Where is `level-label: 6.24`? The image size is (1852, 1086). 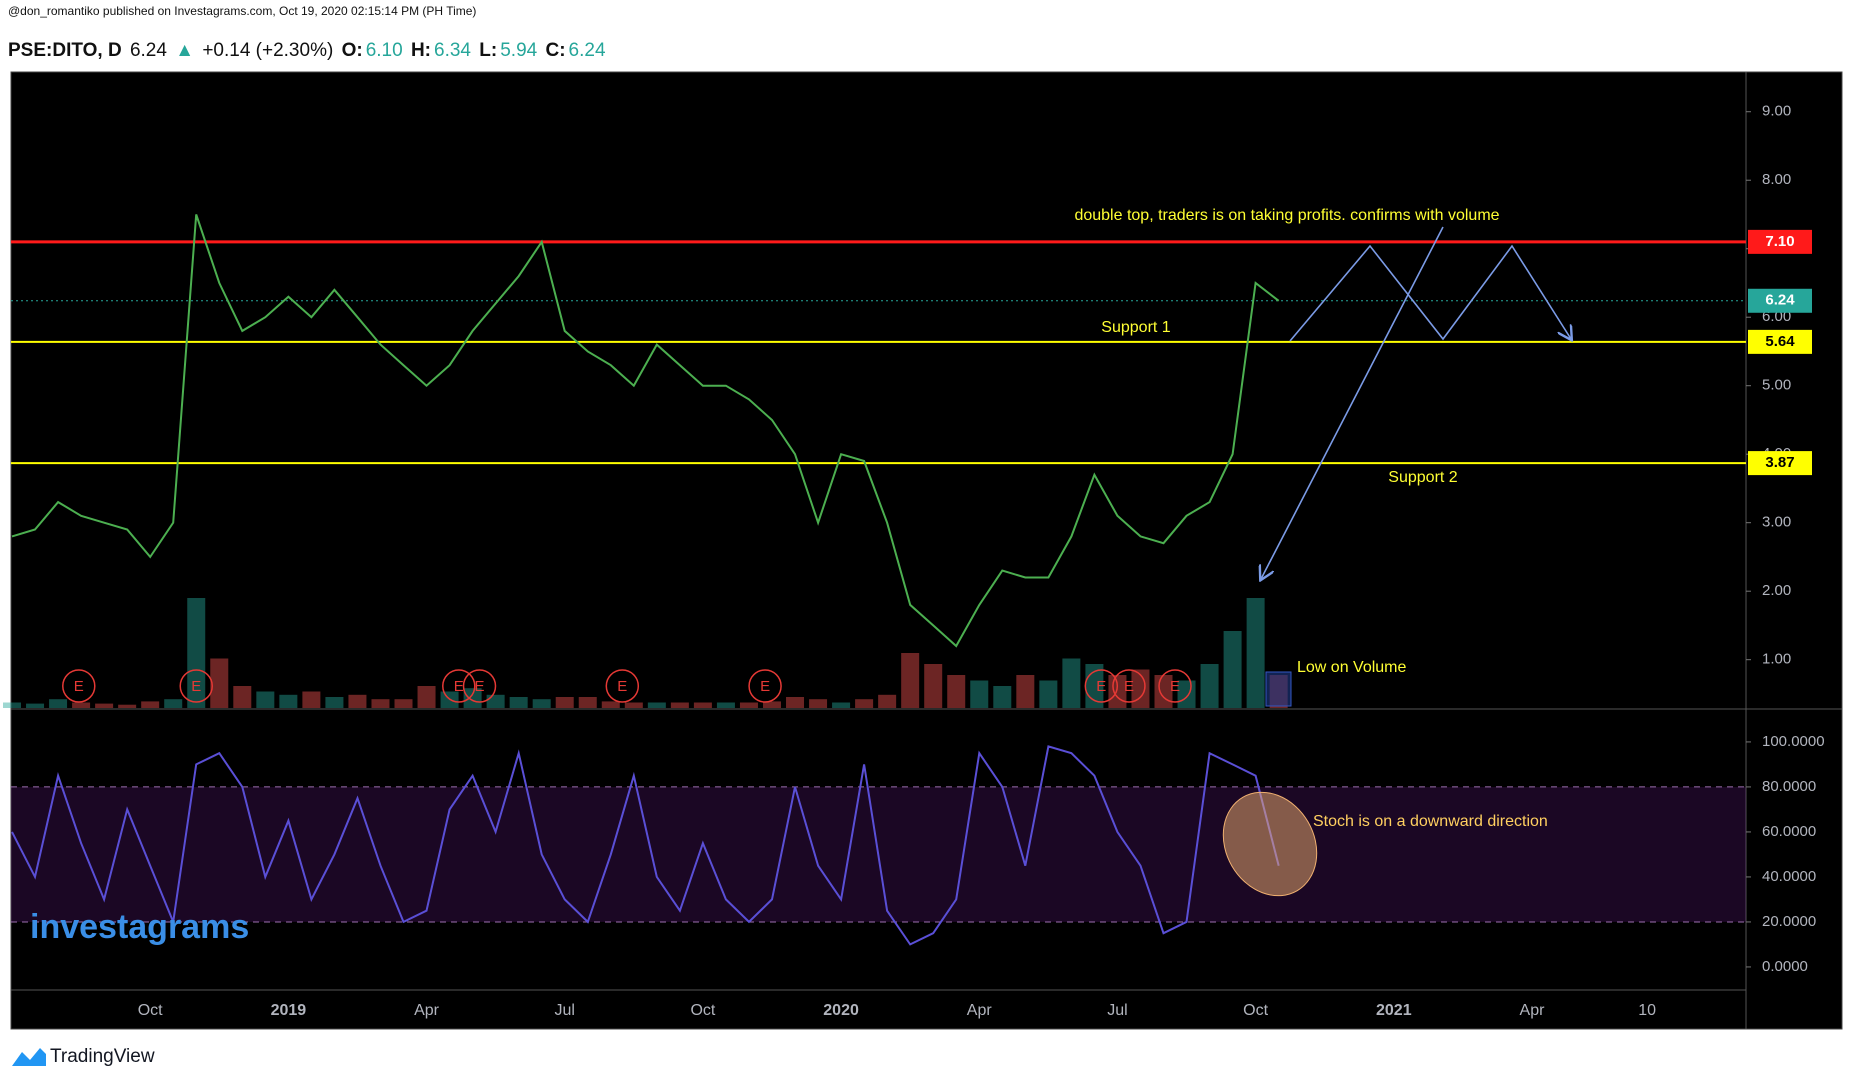
level-label: 6.24 is located at coordinates (1780, 300).